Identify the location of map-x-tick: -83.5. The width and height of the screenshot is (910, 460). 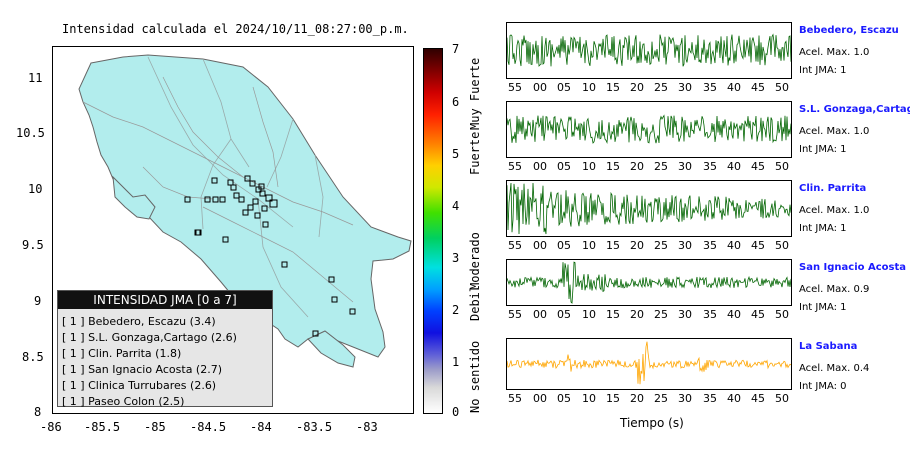
(314, 427).